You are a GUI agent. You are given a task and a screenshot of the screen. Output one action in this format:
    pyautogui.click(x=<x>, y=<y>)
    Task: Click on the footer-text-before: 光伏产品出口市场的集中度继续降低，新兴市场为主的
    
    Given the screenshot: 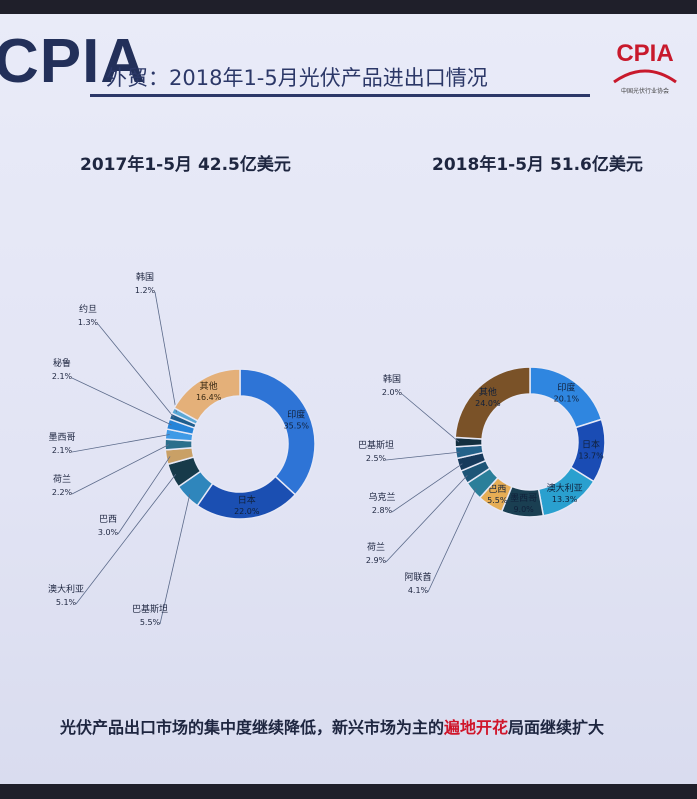 What is the action you would take?
    pyautogui.click(x=252, y=727)
    